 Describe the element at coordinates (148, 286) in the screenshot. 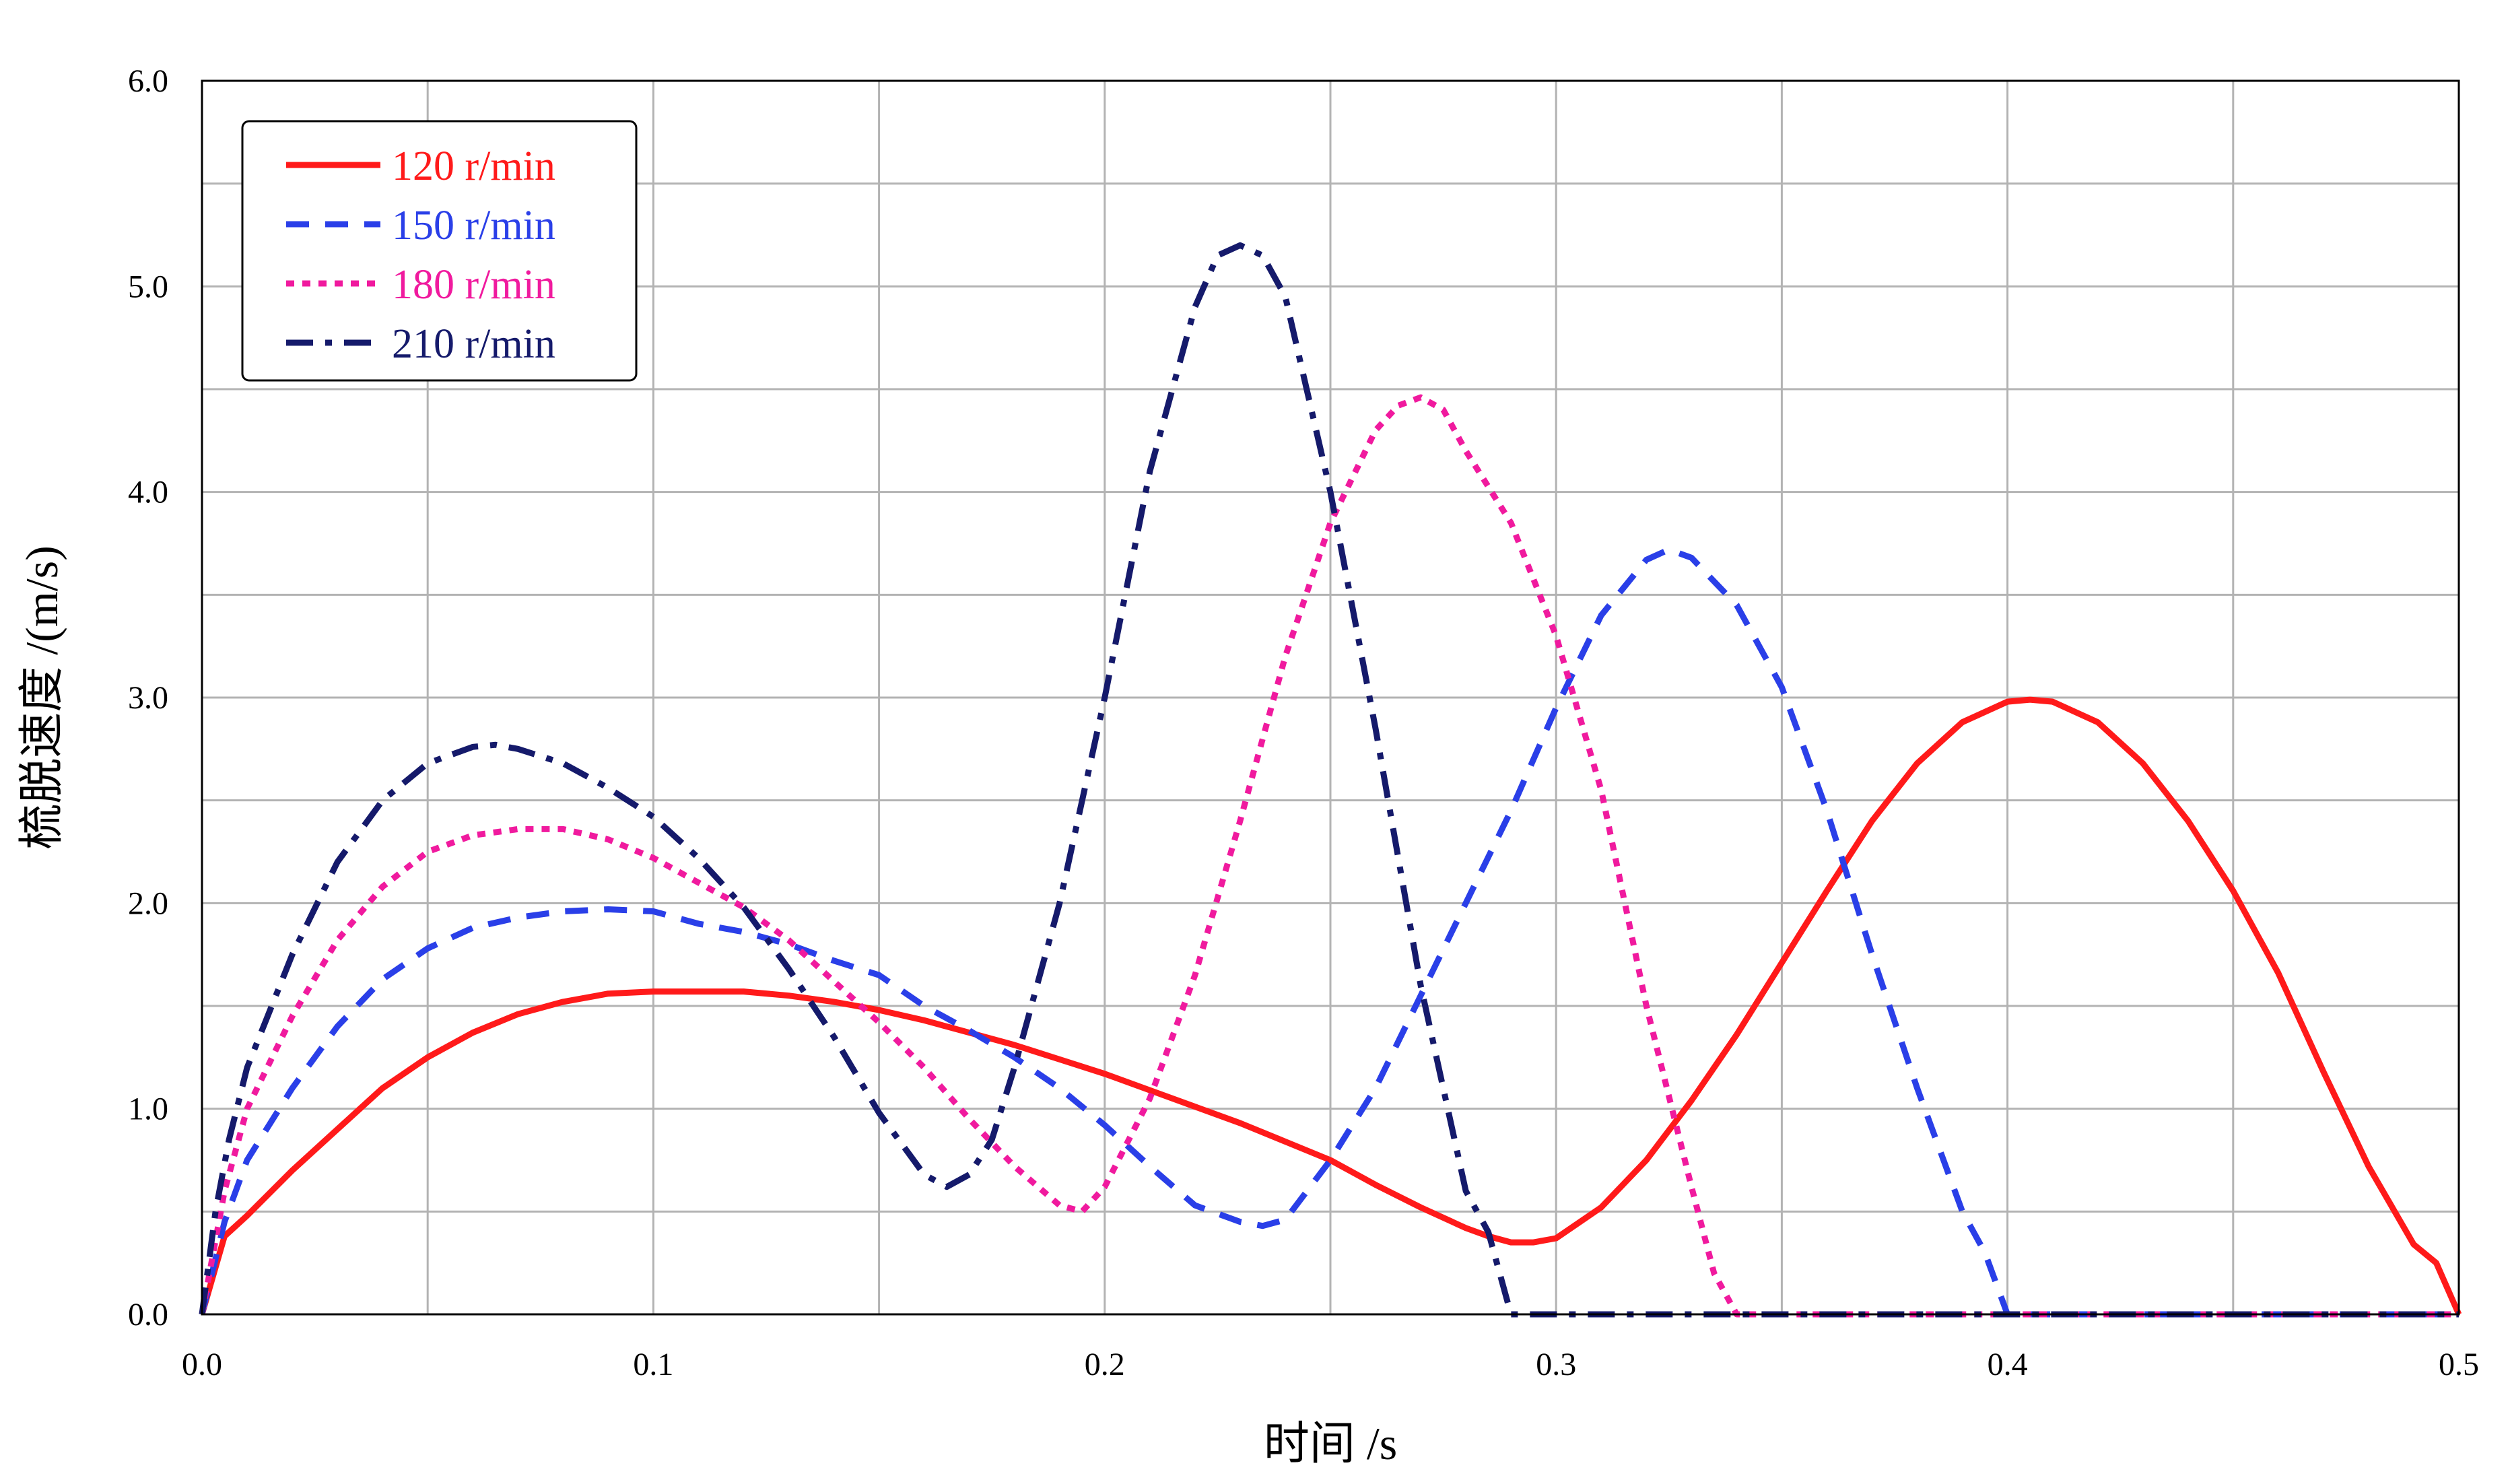

I see `y-tick-label: 5.0` at that location.